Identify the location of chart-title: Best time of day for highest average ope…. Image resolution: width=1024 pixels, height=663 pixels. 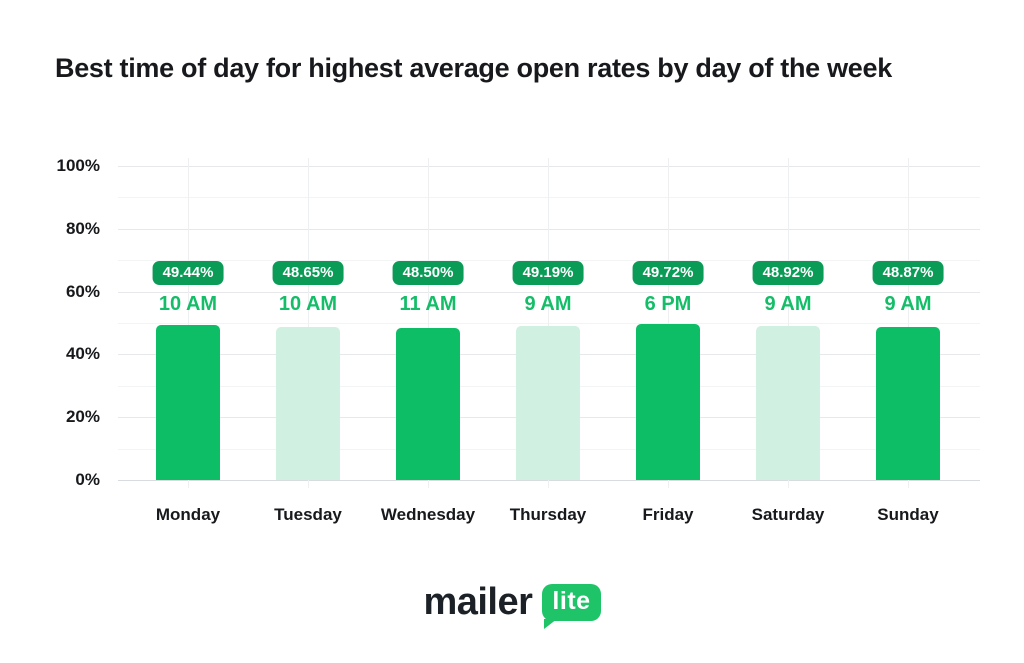
(473, 68).